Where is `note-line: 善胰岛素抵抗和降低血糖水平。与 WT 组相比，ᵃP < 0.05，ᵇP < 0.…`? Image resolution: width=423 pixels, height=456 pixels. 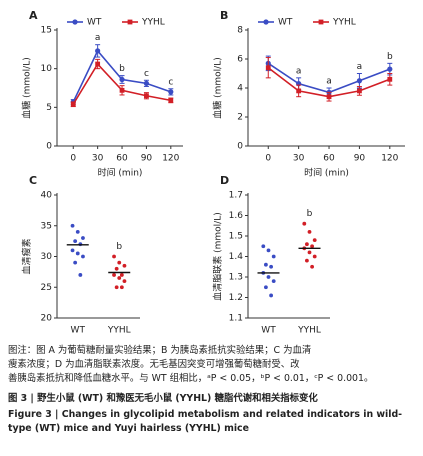
note-line: 善胰岛素抵抗和降低血糖水平。与 WT 组相比，ᵃP < 0.05，ᵇP < 0.… is located at coordinates (191, 378).